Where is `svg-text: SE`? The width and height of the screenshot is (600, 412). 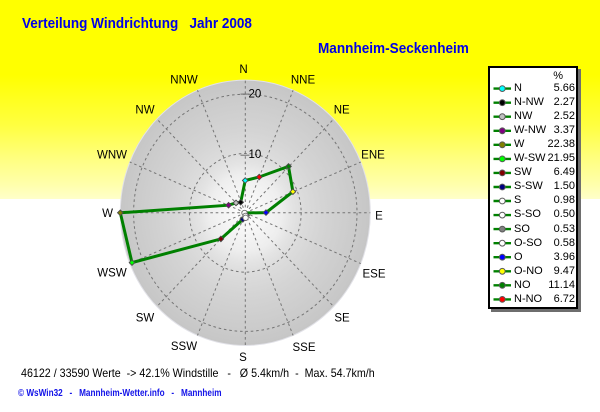 svg-text: SE is located at coordinates (342, 319).